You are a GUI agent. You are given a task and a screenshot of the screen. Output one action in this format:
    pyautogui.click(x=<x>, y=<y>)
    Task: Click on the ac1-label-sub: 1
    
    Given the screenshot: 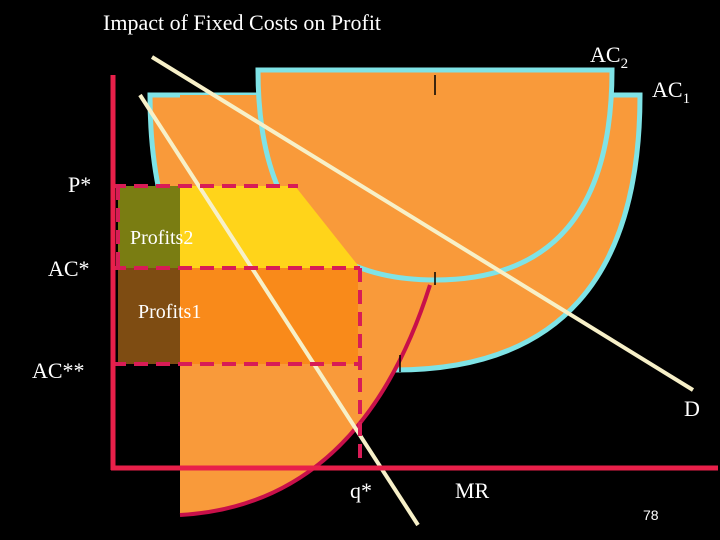 What is the action you would take?
    pyautogui.click(x=687, y=99)
    